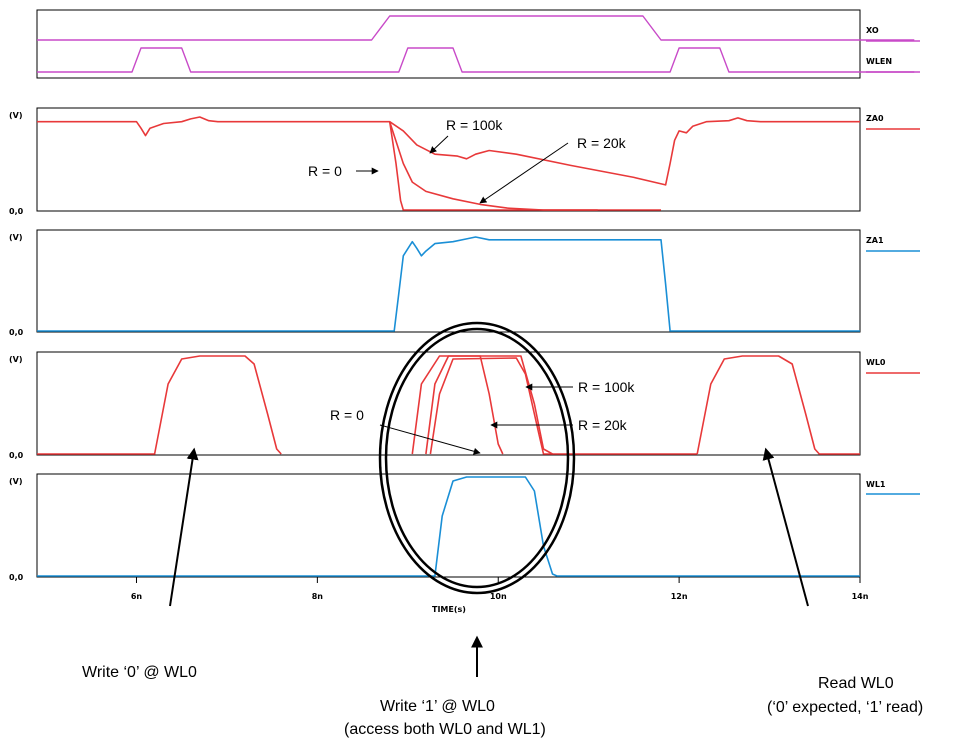  What do you see at coordinates (16, 332) in the screenshot?
I see `panel-za1-zero-label: 0,0` at bounding box center [16, 332].